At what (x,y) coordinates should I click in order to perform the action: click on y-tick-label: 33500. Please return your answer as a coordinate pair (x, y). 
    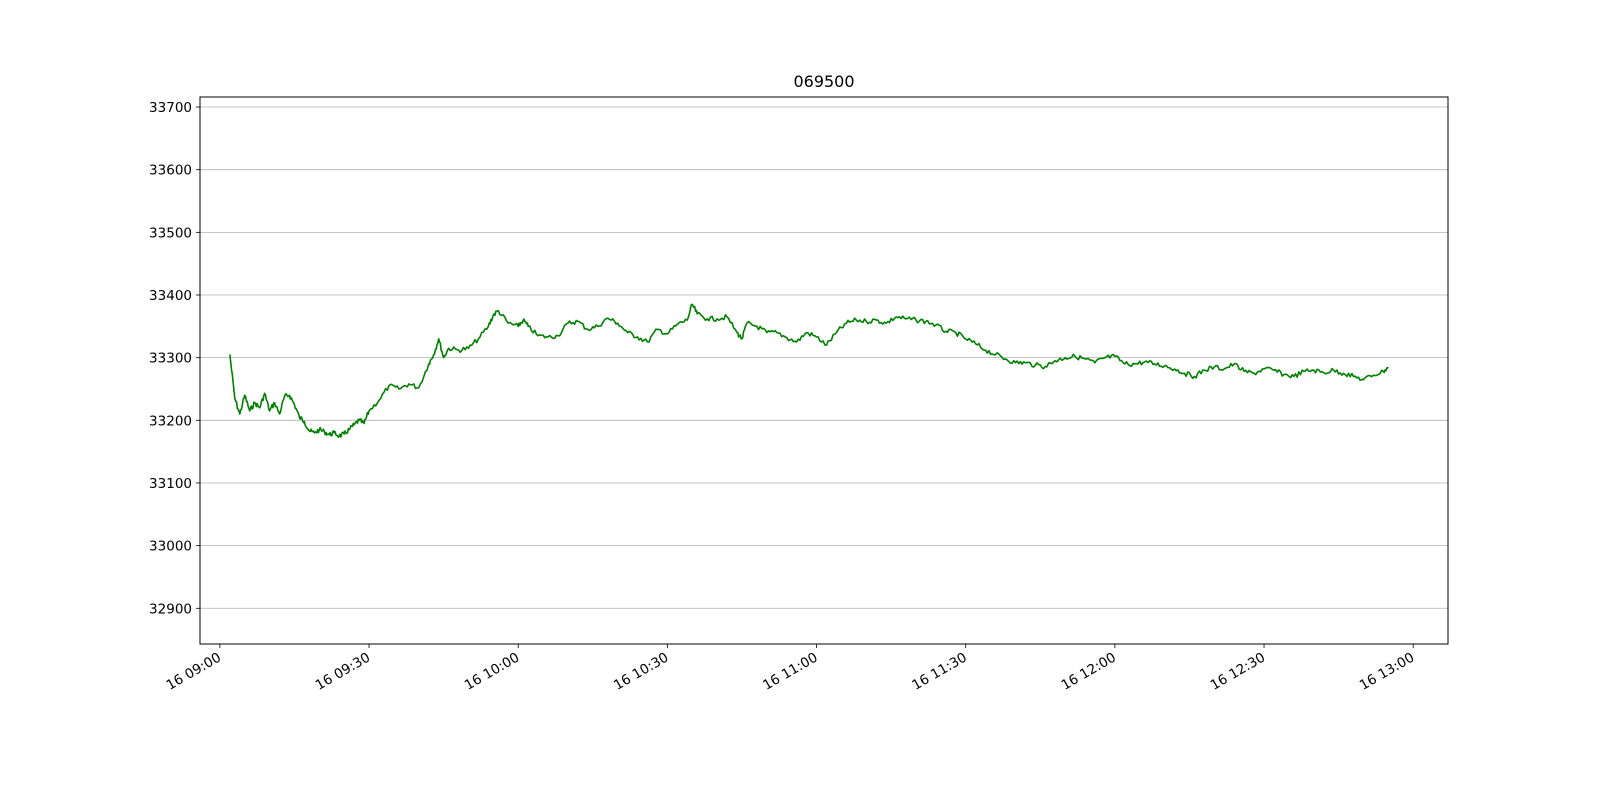
    Looking at the image, I should click on (170, 233).